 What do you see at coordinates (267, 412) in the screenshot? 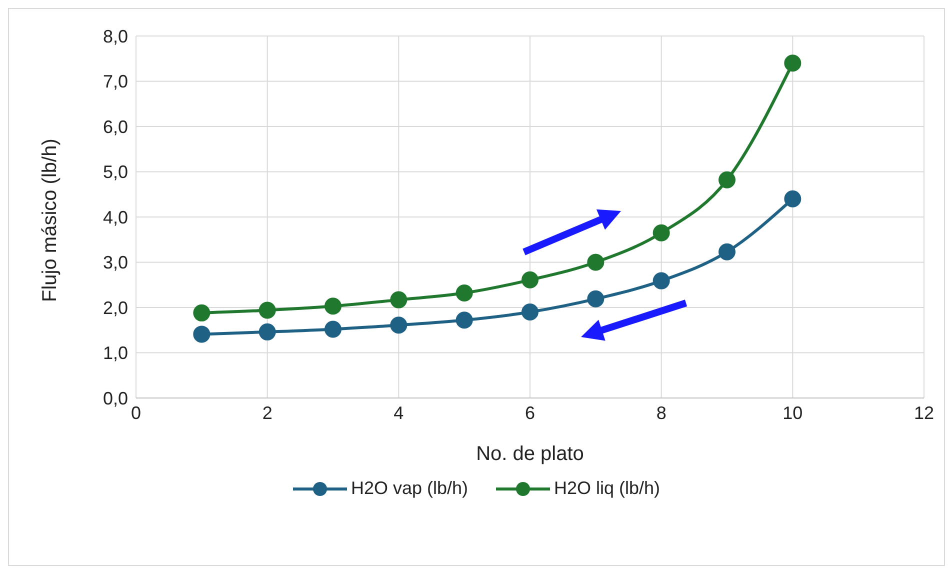
I see `x-tick-label: 2` at bounding box center [267, 412].